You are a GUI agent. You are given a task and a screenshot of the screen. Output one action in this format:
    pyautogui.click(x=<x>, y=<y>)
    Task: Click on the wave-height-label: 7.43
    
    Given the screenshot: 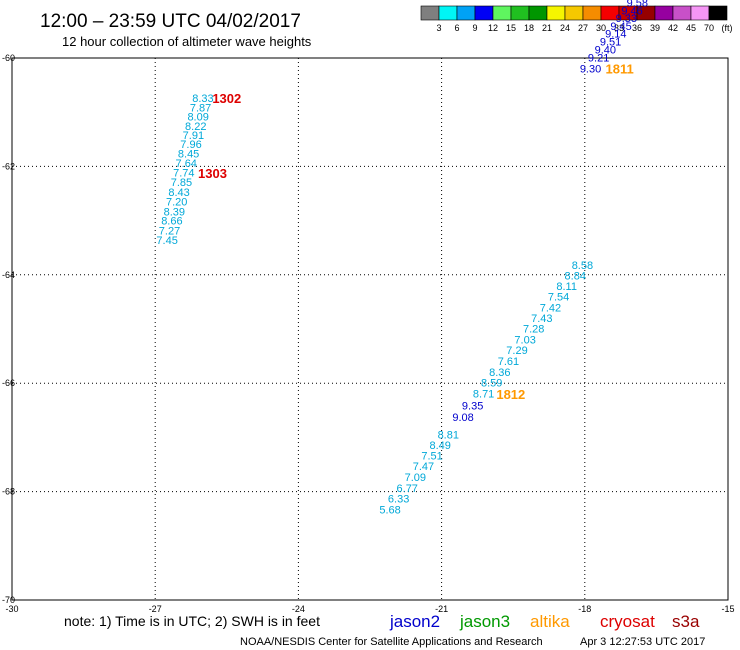 What is the action you would take?
    pyautogui.click(x=541, y=319)
    